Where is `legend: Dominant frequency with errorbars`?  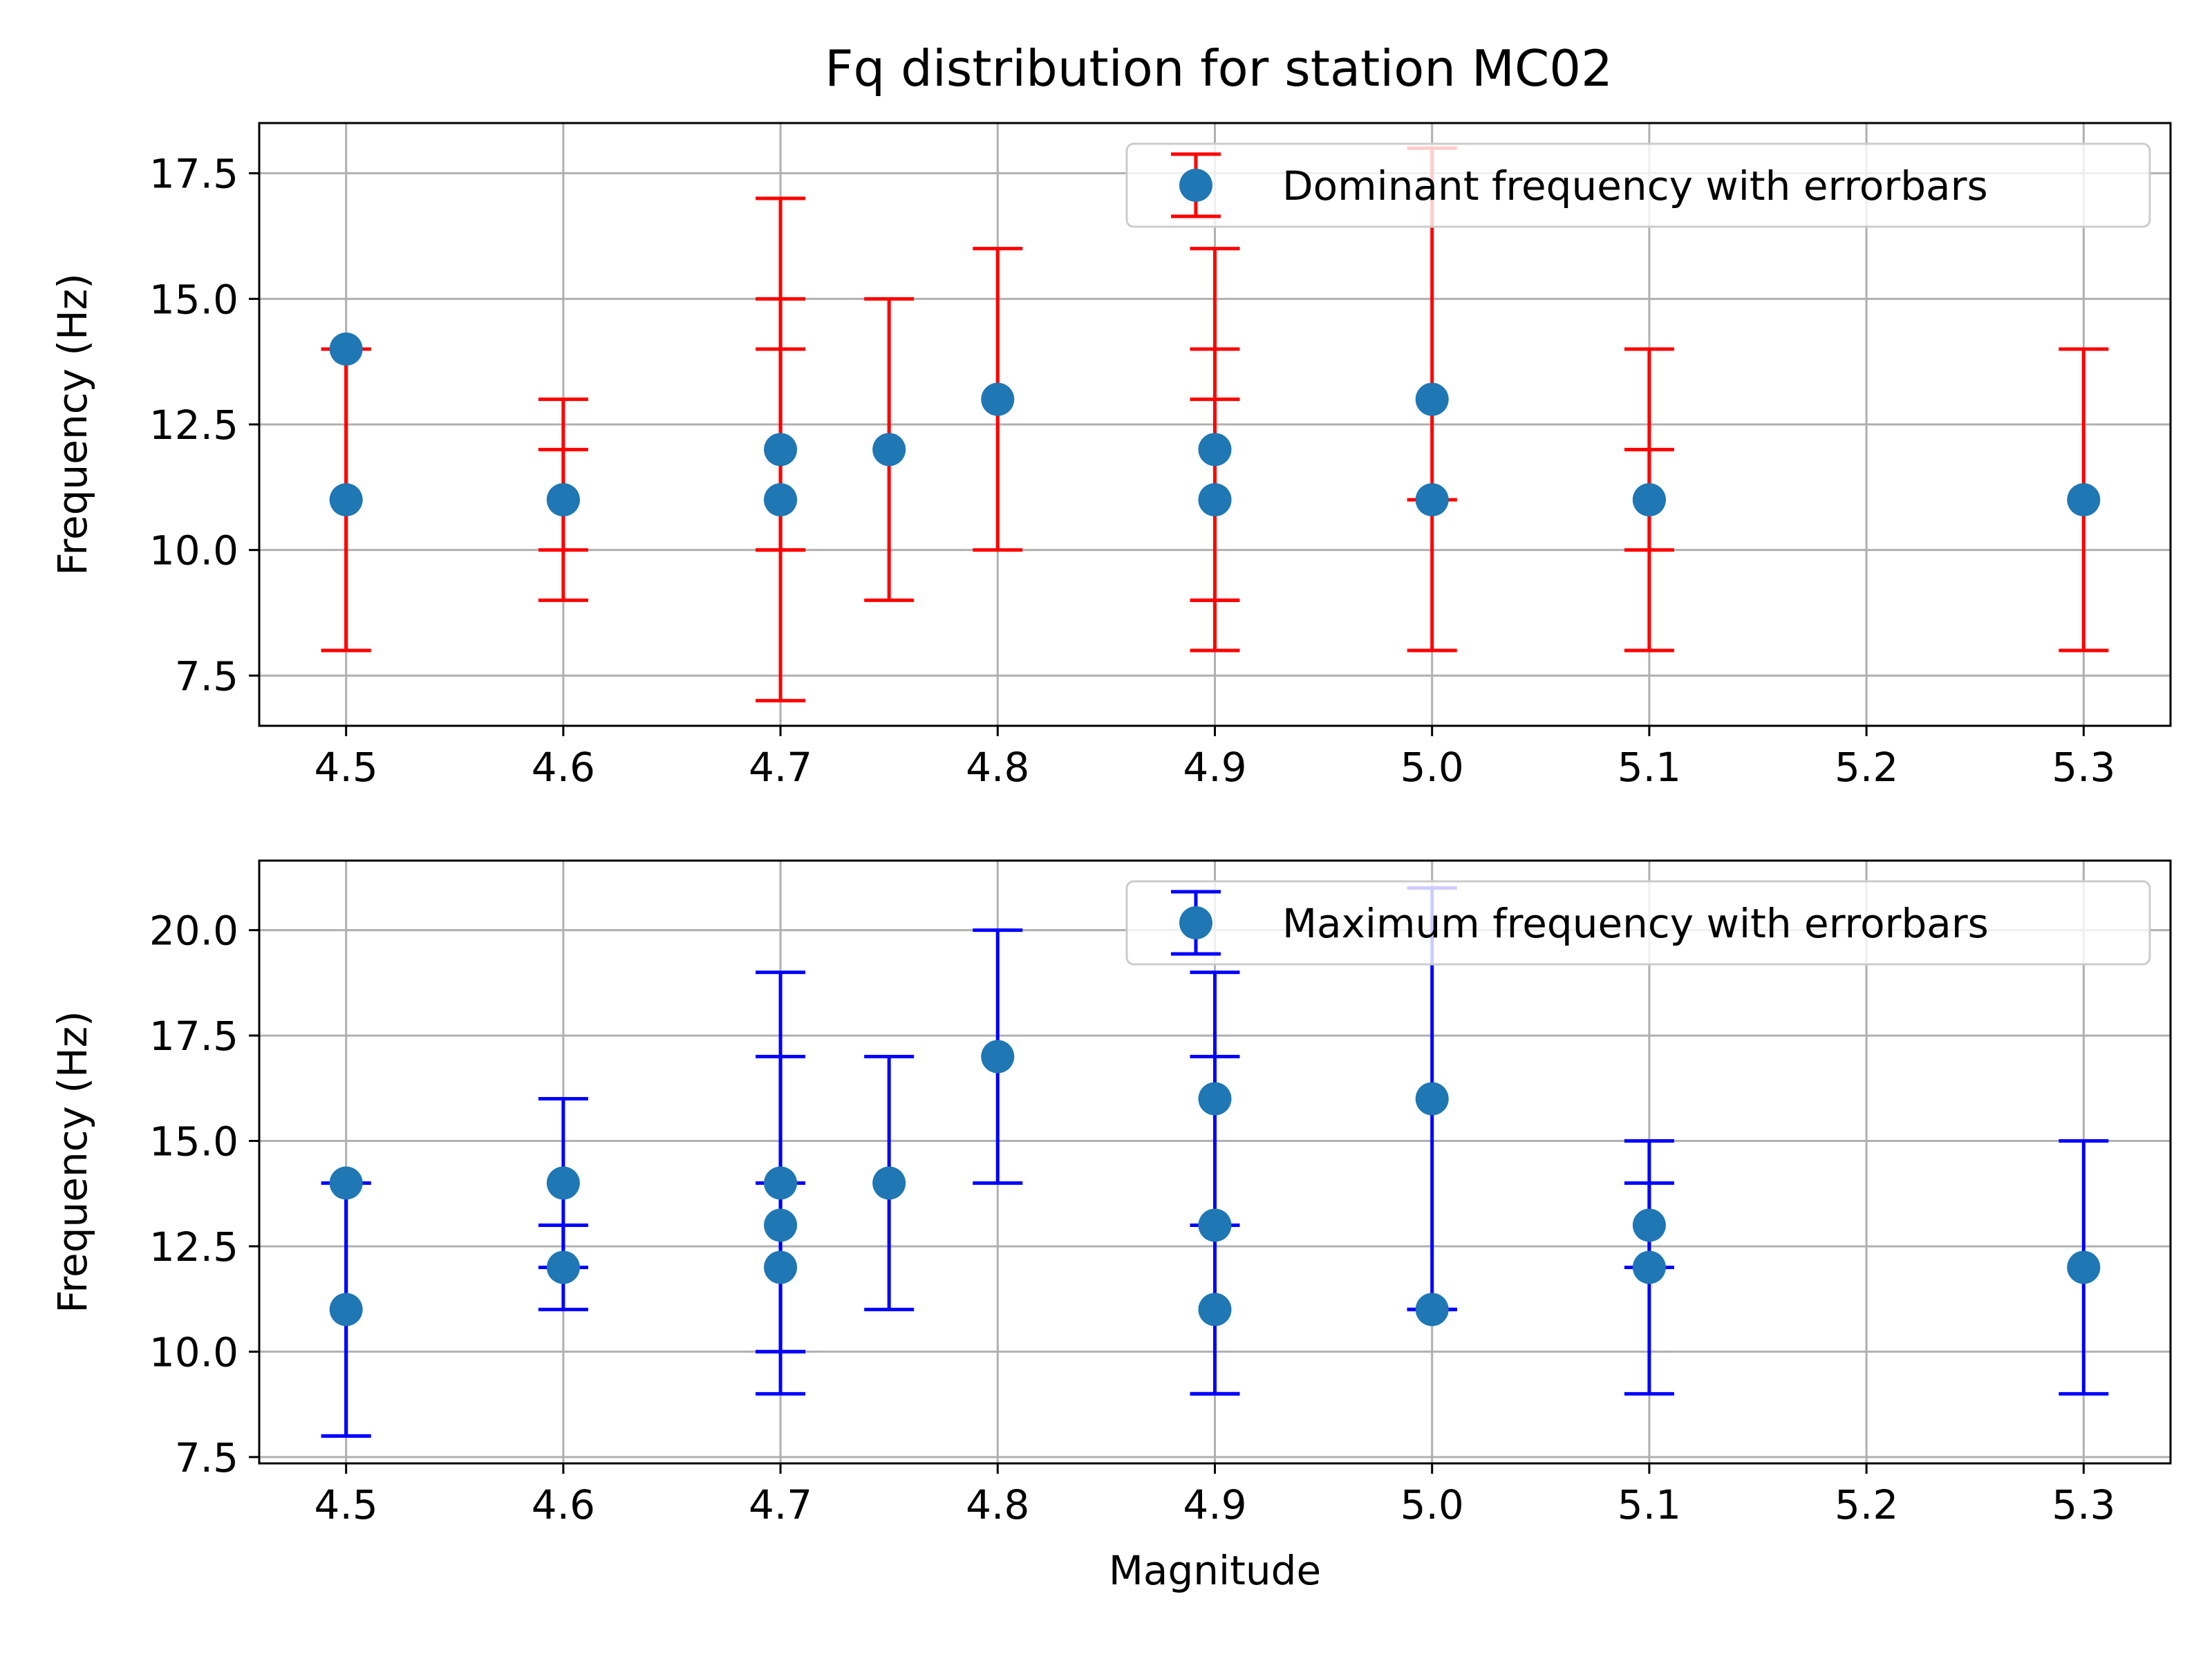
legend: Dominant frequency with errorbars is located at coordinates (1638, 185).